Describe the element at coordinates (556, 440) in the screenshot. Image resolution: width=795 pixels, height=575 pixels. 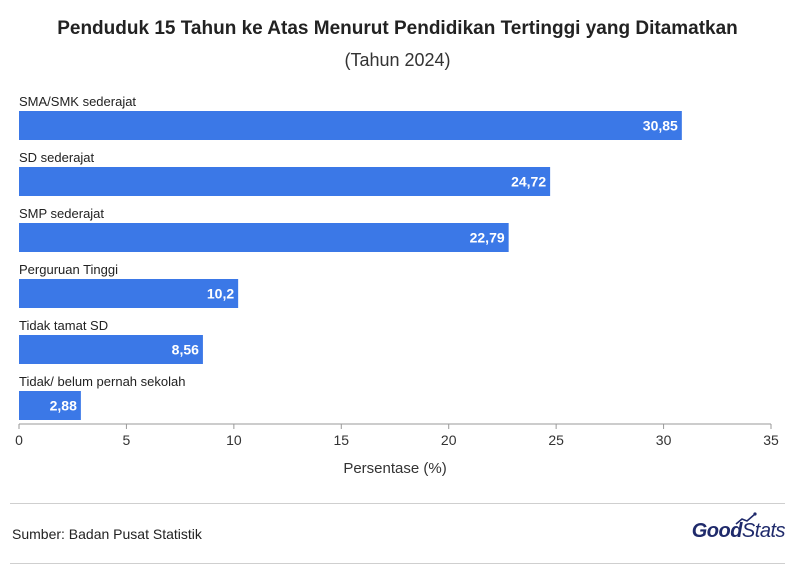
I see `x-tick-label: 25` at that location.